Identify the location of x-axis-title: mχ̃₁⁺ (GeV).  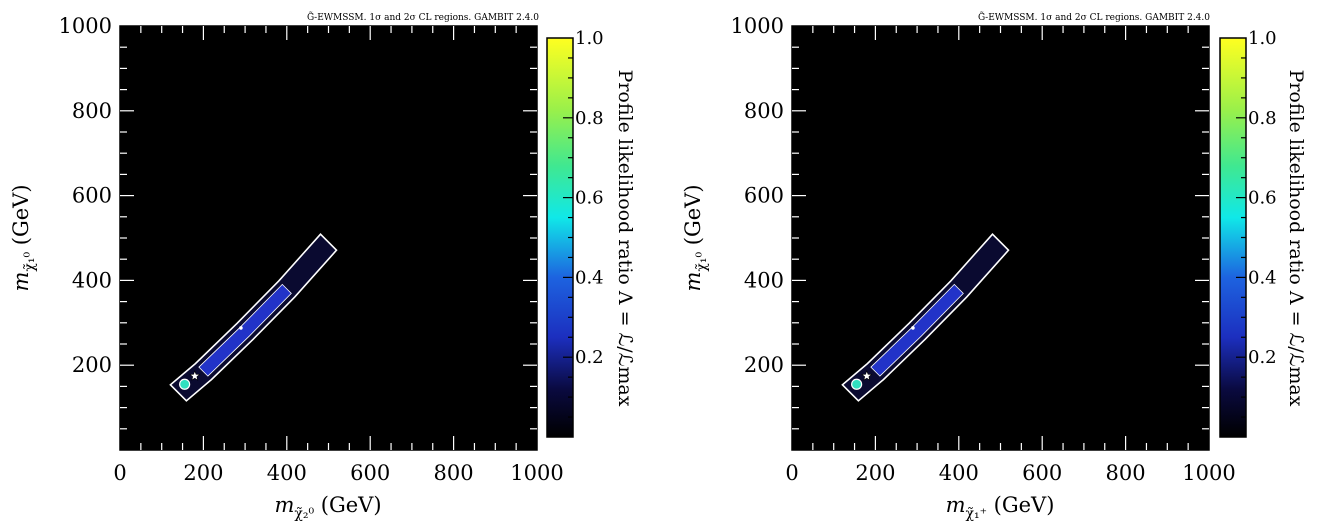
(1000, 507).